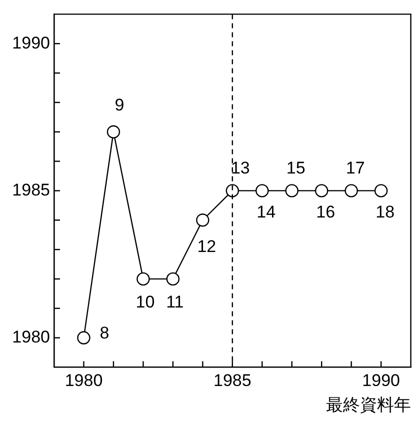 This screenshot has width=418, height=422. I want to click on annotation: 14, so click(266, 212).